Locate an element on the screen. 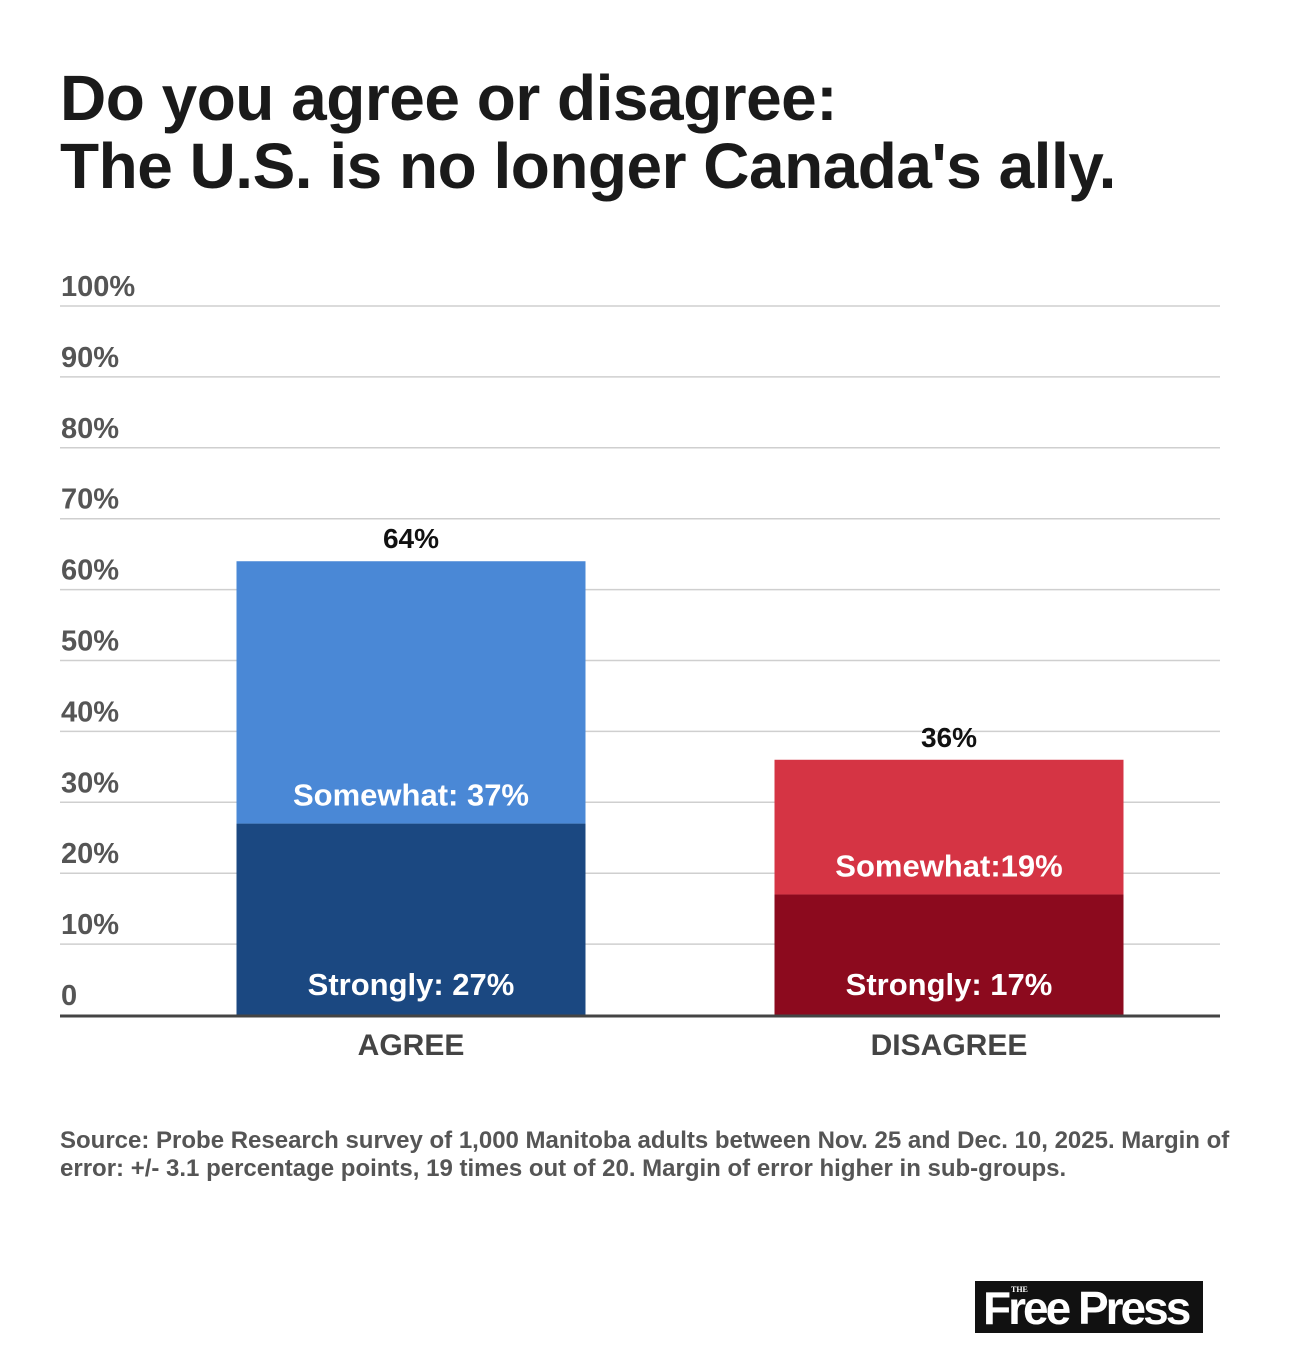 This screenshot has width=1300, height=1372. y-tick-label: 100% is located at coordinates (98, 287).